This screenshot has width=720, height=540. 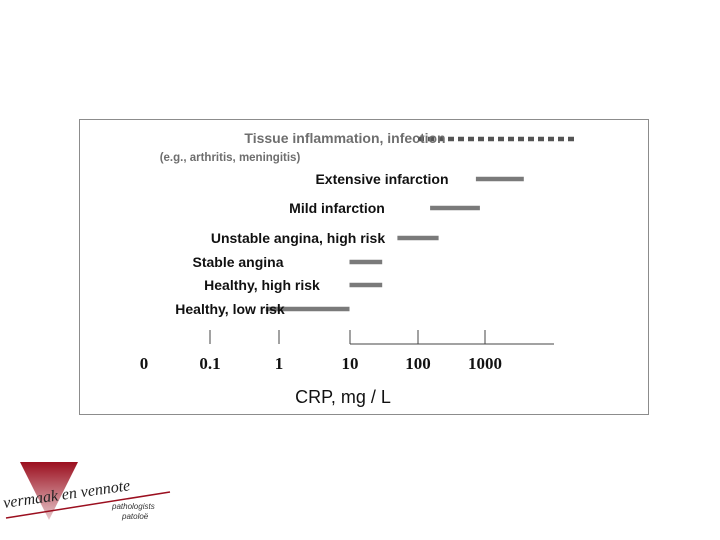 What do you see at coordinates (135, 516) in the screenshot?
I see `logo-line2: patoloë` at bounding box center [135, 516].